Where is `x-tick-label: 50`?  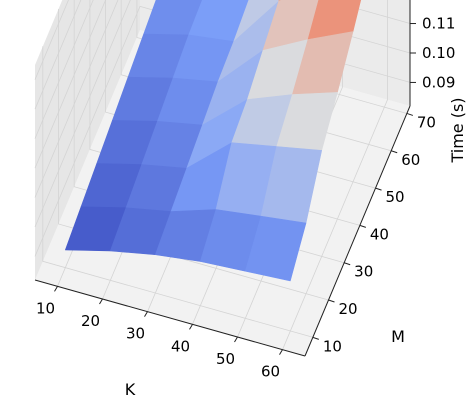
x-tick-label: 50 is located at coordinates (225, 359).